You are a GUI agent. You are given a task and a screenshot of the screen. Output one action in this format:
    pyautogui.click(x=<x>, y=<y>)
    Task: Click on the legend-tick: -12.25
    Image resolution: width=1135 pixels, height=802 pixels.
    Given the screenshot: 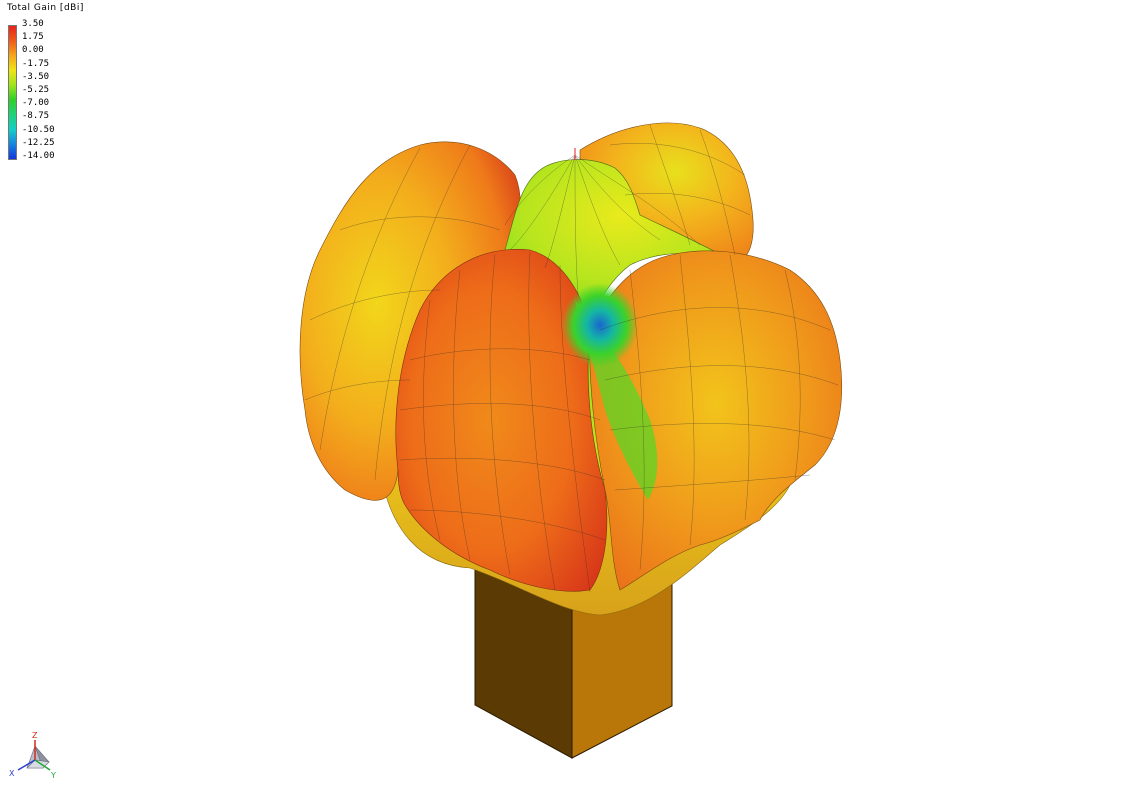 What is the action you would take?
    pyautogui.click(x=38, y=142)
    